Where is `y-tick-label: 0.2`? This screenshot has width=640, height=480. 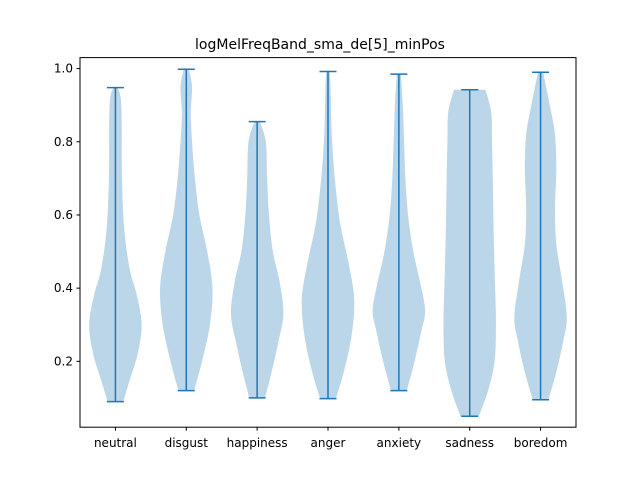 y-tick-label: 0.2 is located at coordinates (63, 361).